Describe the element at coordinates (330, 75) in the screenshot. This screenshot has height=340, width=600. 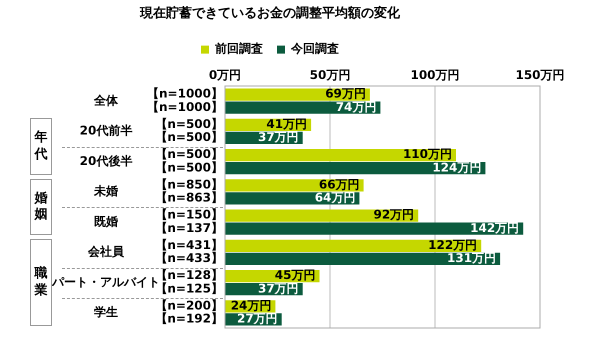
I see `x-tick-label: 50万円` at that location.